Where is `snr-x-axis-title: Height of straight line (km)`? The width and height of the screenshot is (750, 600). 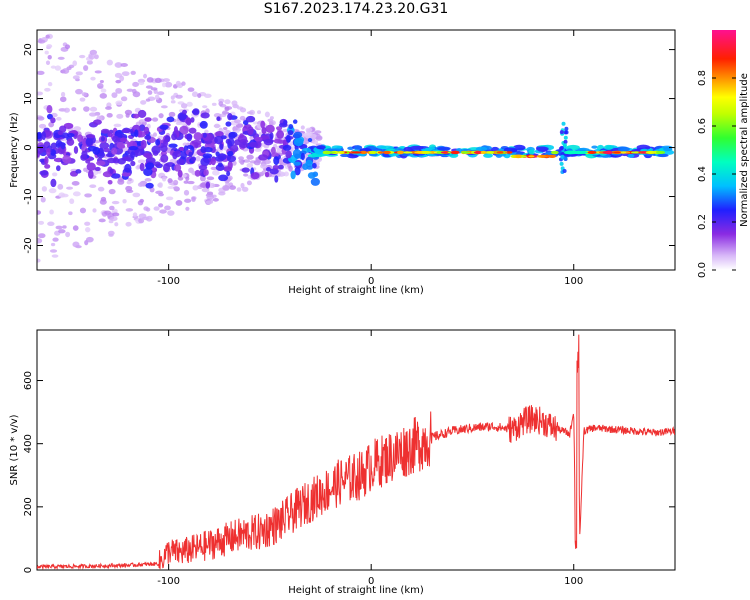 snr-x-axis-title: Height of straight line (km) is located at coordinates (356, 590).